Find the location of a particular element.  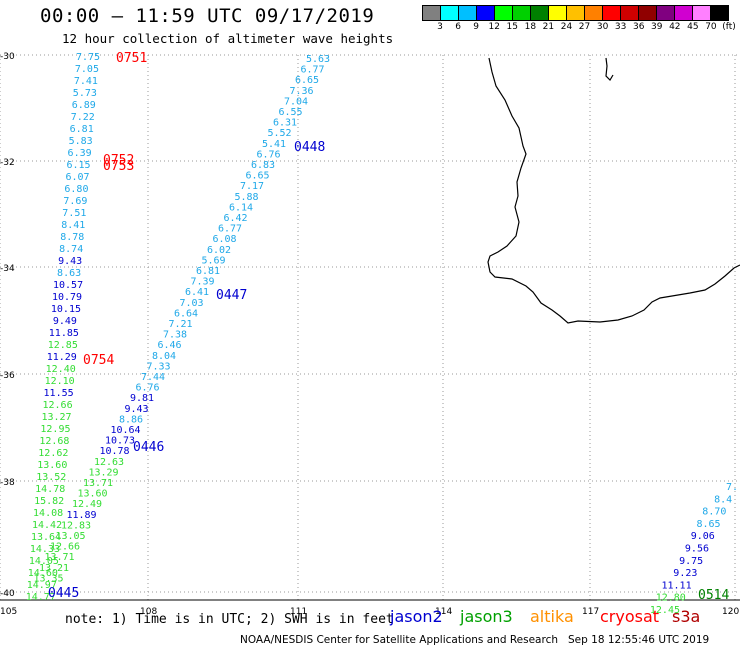

legend-label: 18 is located at coordinates (530, 27).